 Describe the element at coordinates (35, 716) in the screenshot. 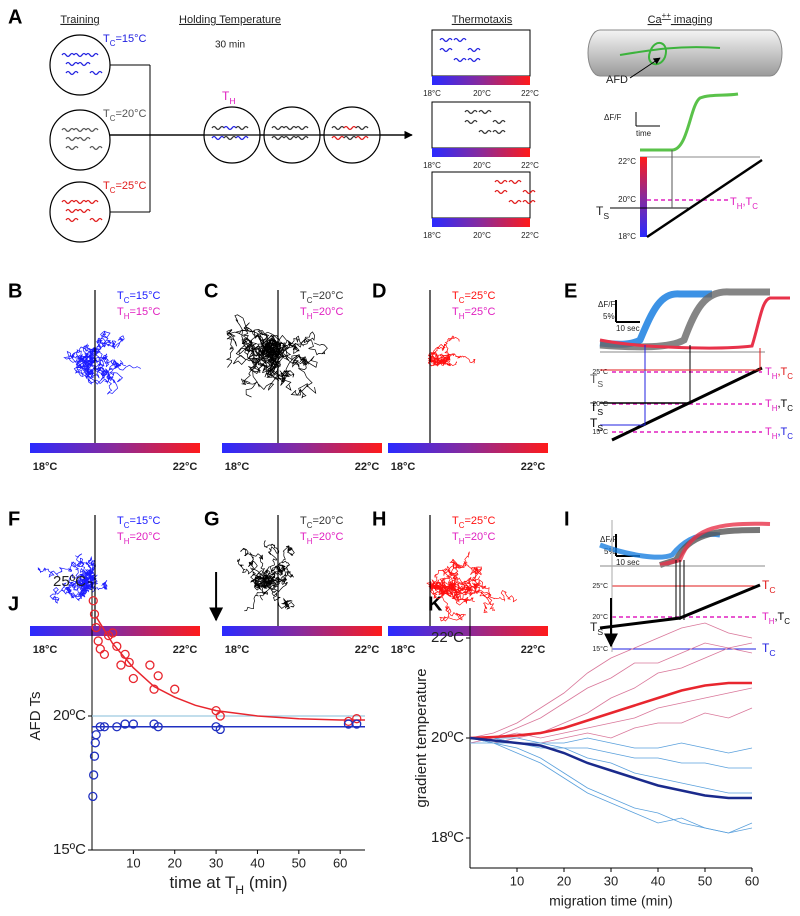

I see `y-axis-title: AFD Ts` at that location.